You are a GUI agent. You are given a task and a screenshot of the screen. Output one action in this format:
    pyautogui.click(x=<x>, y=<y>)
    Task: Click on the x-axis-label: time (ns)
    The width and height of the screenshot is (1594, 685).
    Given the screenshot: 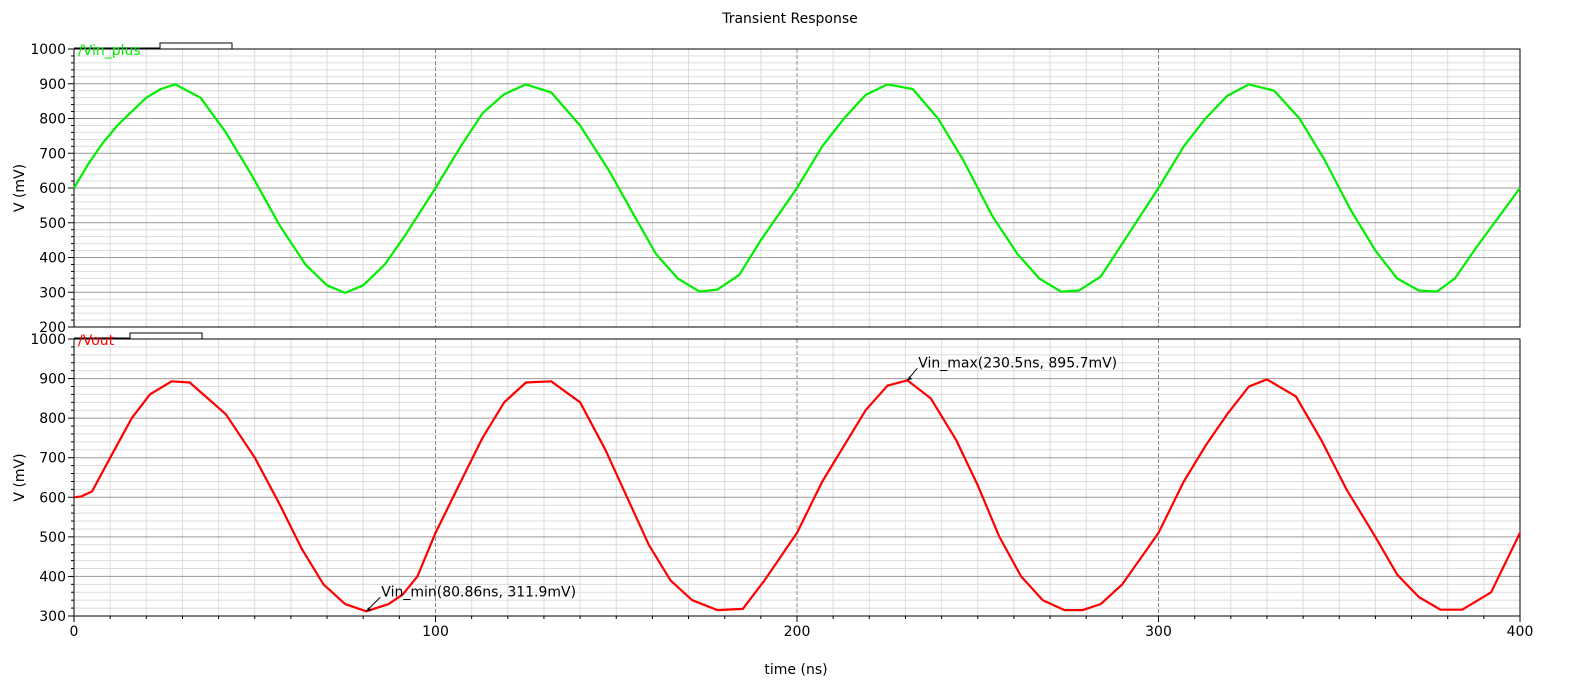 What is the action you would take?
    pyautogui.click(x=795, y=670)
    